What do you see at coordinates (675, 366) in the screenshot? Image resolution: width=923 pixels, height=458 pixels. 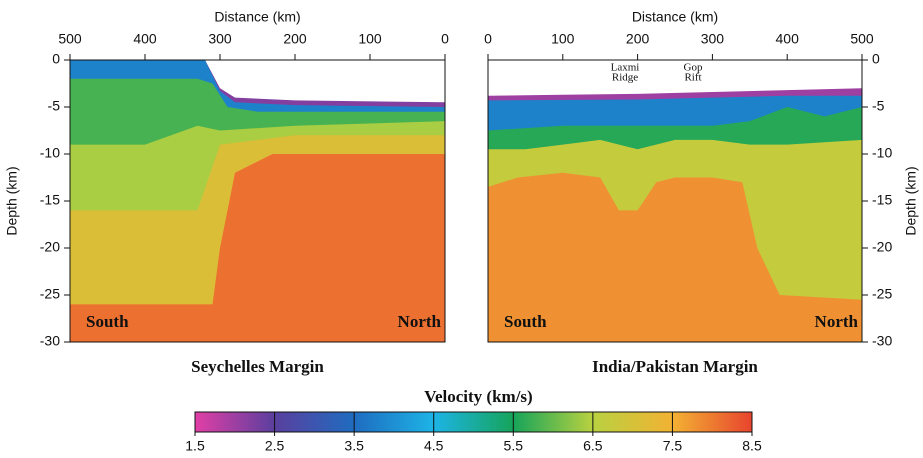 I see `panel-title: India/Pakistan Margin` at bounding box center [675, 366].